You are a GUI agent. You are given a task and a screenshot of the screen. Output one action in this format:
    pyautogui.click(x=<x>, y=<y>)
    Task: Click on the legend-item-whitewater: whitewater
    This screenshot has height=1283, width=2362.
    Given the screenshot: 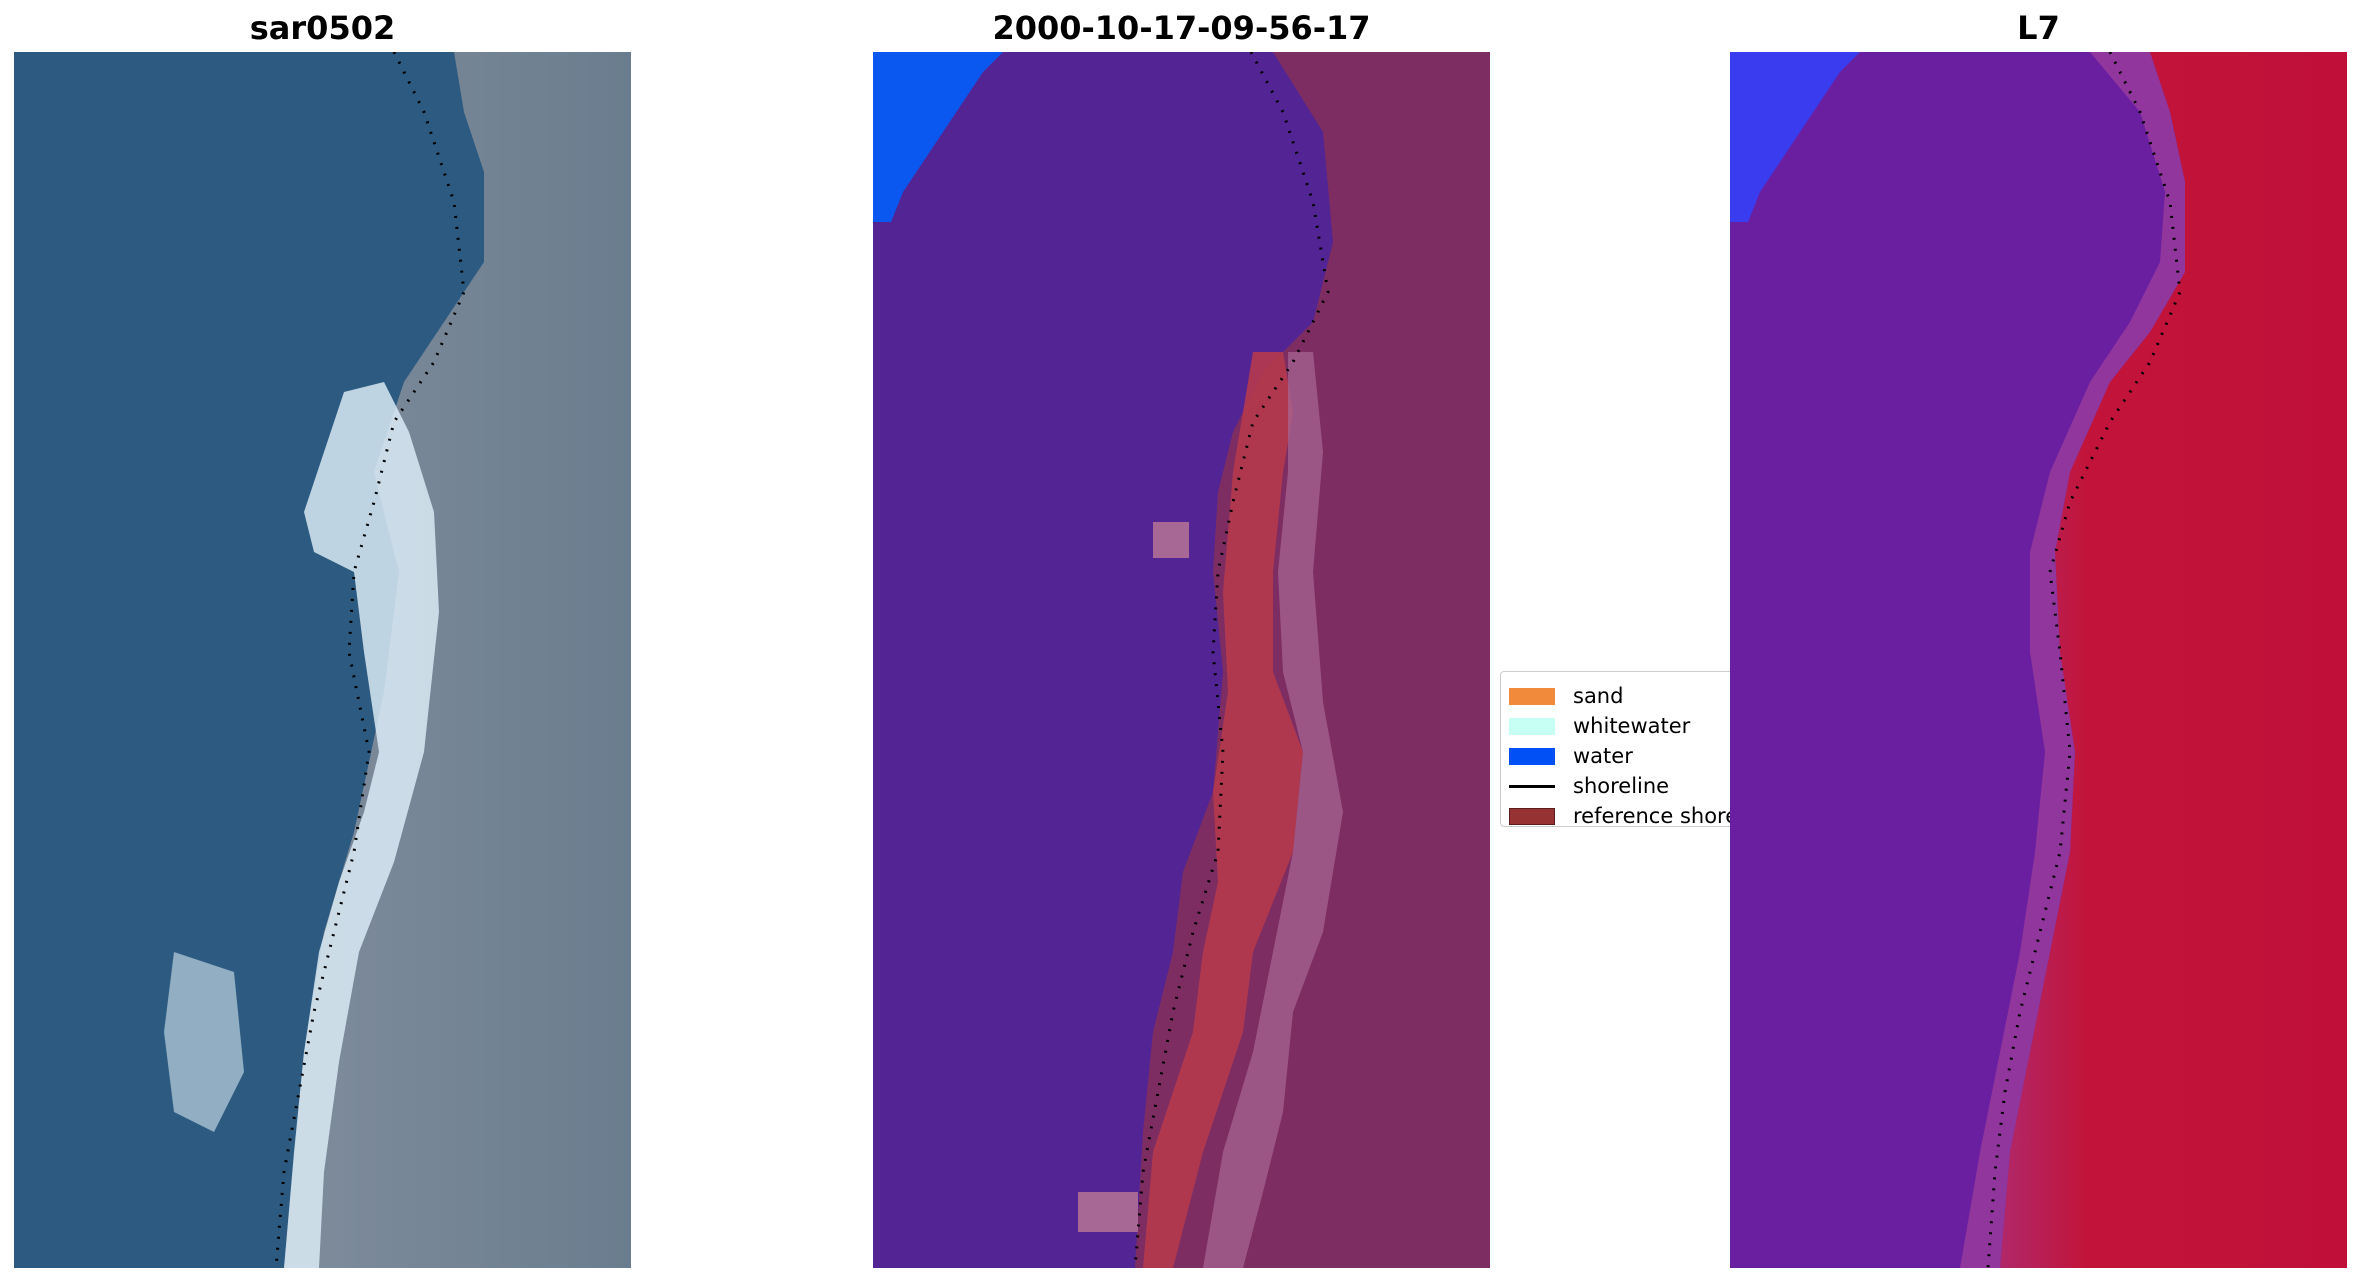 What is the action you would take?
    pyautogui.click(x=1599, y=726)
    